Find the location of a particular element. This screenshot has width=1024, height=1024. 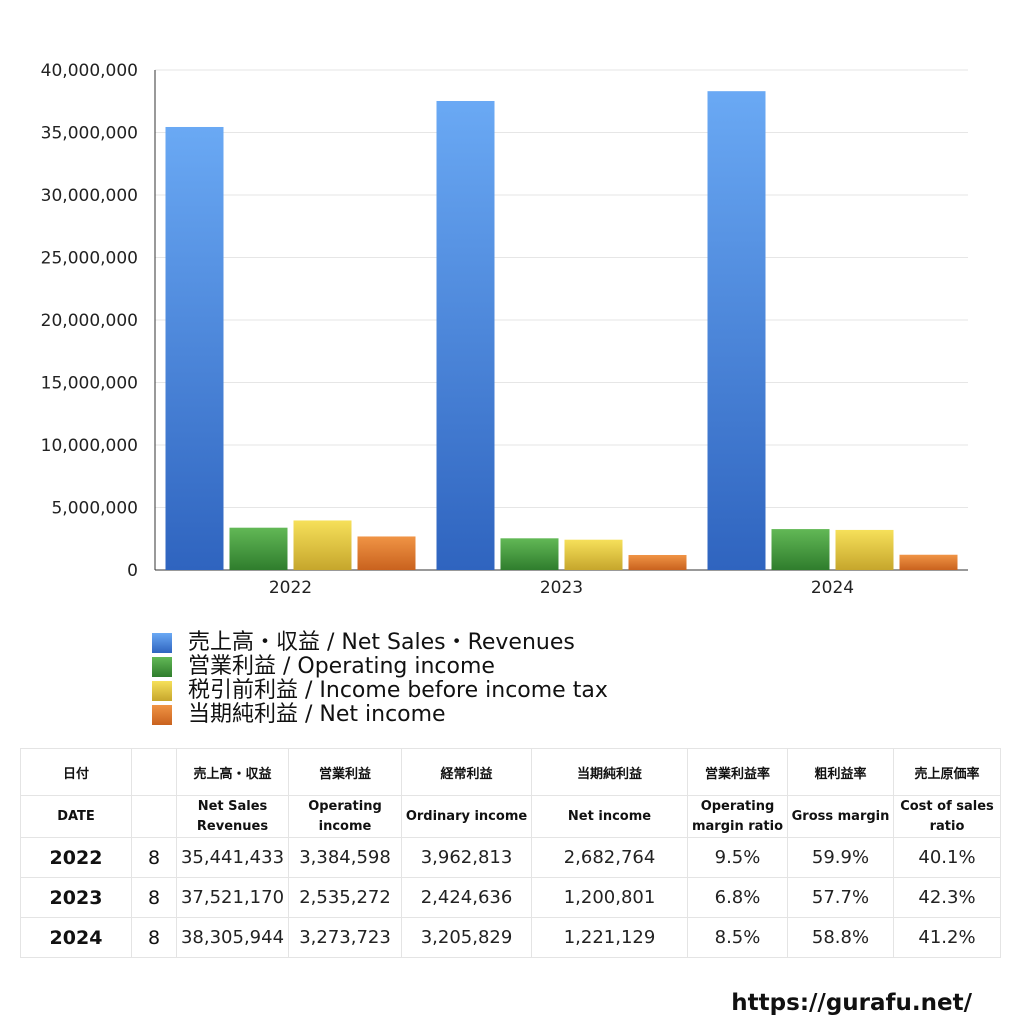

legend-swatch-net-sales is located at coordinates (162, 643).